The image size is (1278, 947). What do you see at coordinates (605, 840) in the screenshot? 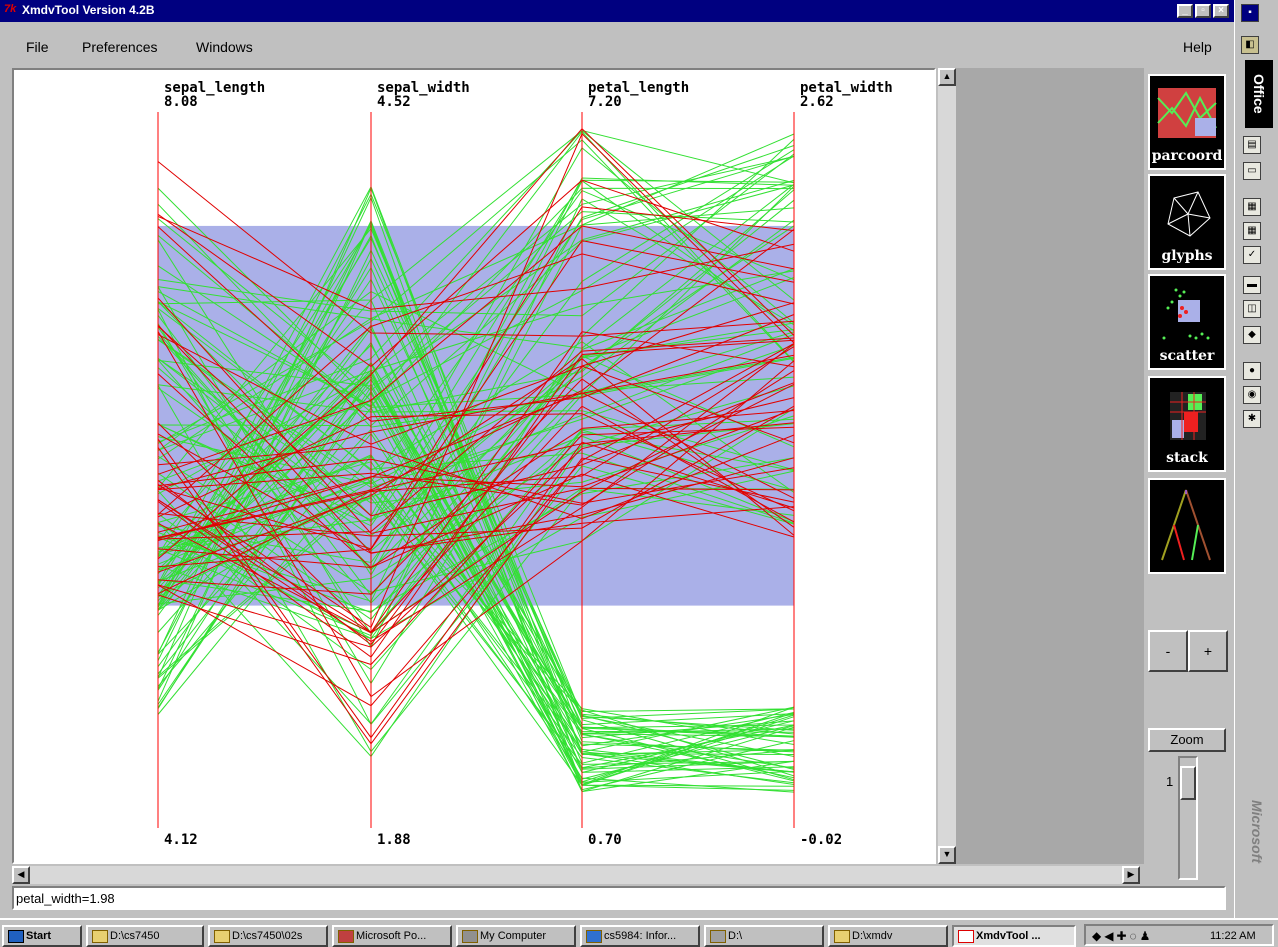
I see `axis-min-label: 0.70` at bounding box center [605, 840].